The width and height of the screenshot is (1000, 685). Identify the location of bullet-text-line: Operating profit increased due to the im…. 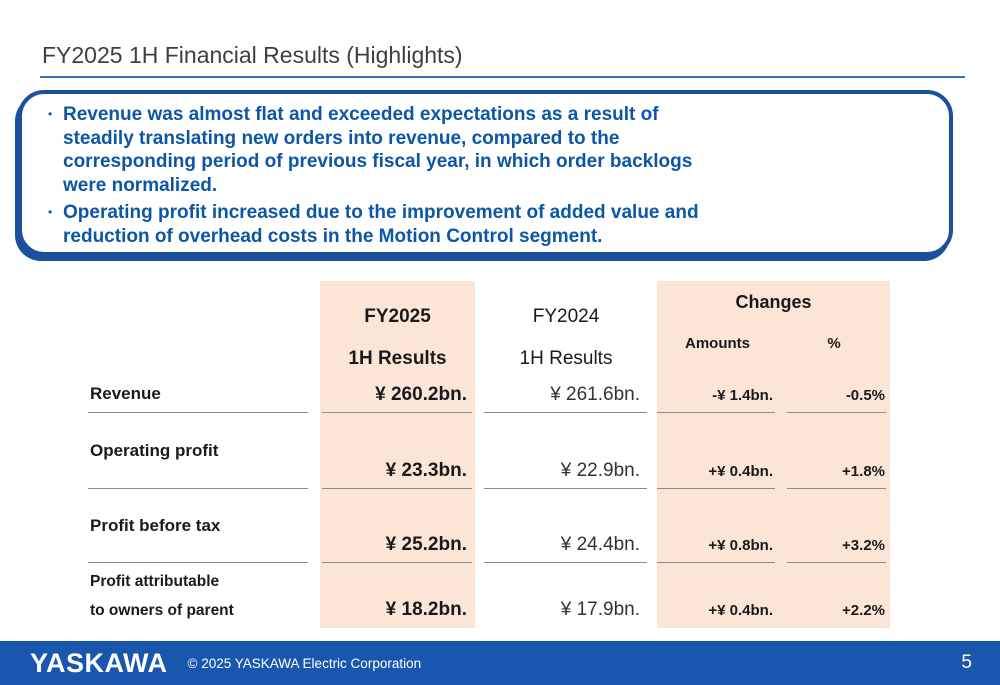
(381, 212).